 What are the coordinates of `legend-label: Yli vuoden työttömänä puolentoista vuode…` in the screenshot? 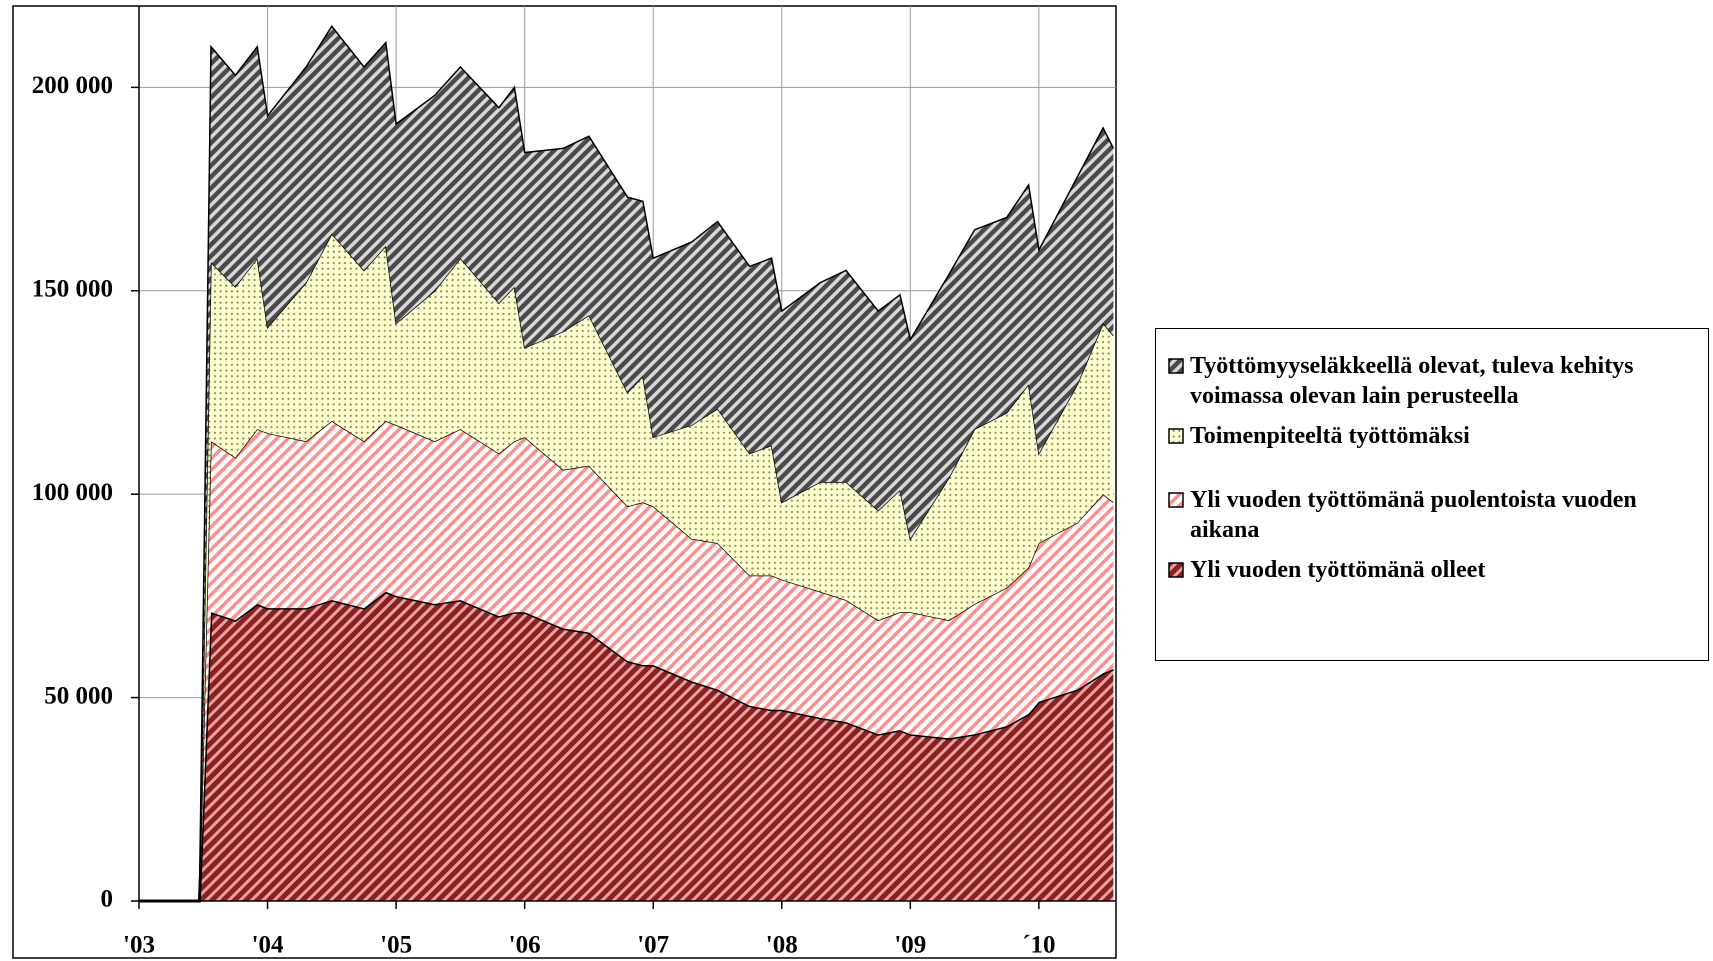 It's located at (1413, 515).